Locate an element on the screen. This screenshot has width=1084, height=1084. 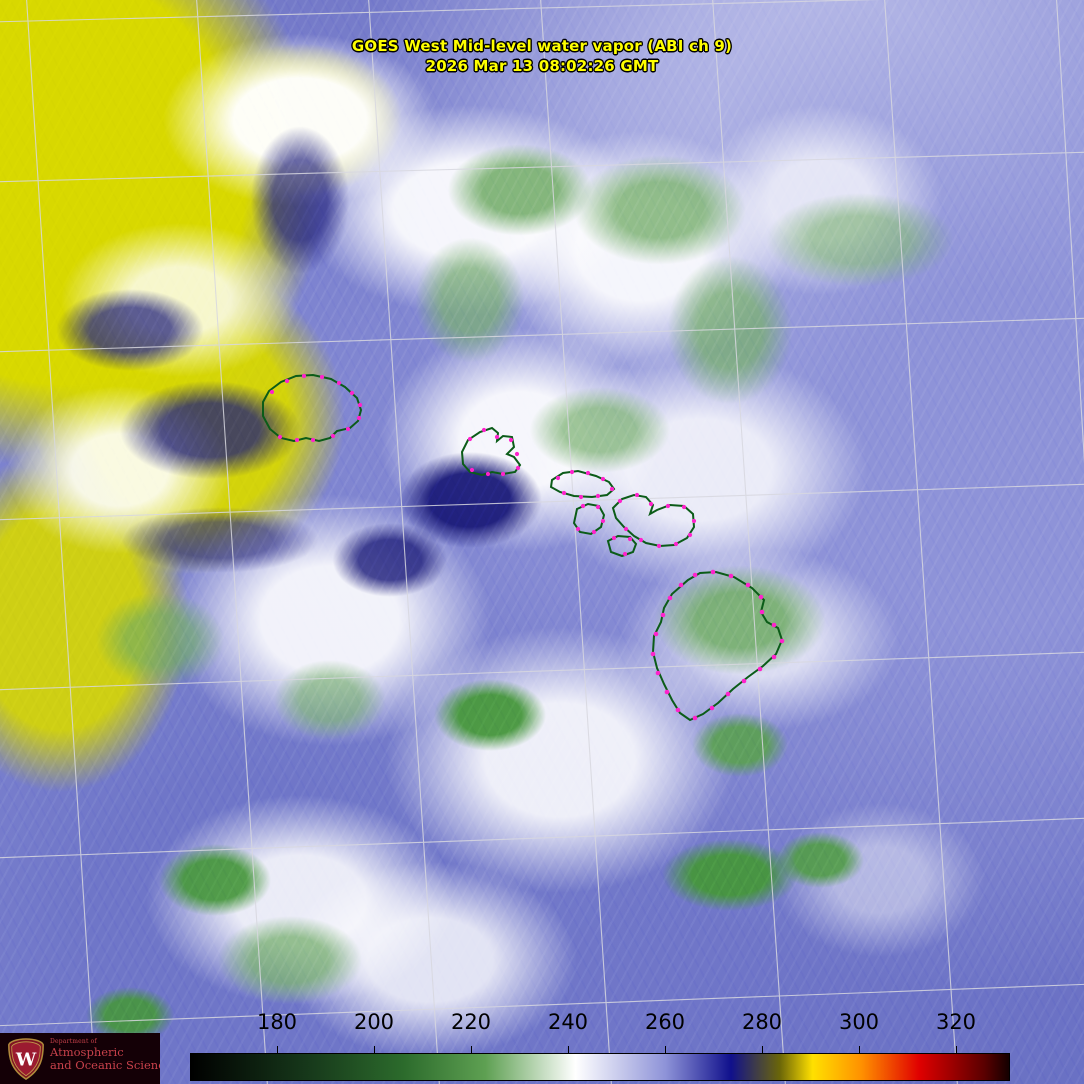
colorbar-label-320: 320 is located at coordinates (956, 1022).